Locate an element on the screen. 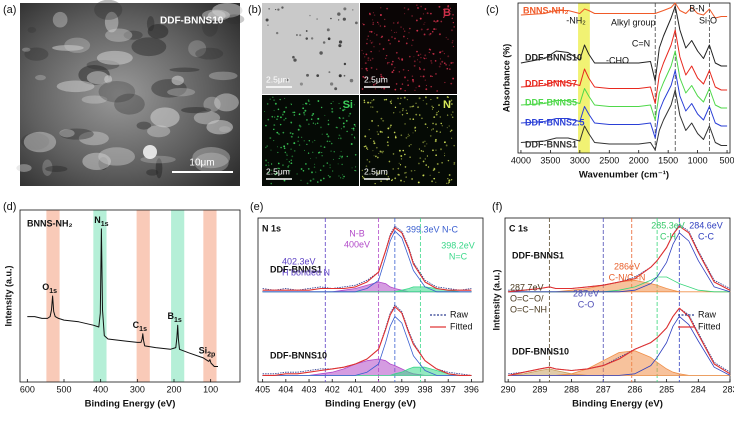 This screenshot has width=734, height=421. annotation: C-H is located at coordinates (668, 236).